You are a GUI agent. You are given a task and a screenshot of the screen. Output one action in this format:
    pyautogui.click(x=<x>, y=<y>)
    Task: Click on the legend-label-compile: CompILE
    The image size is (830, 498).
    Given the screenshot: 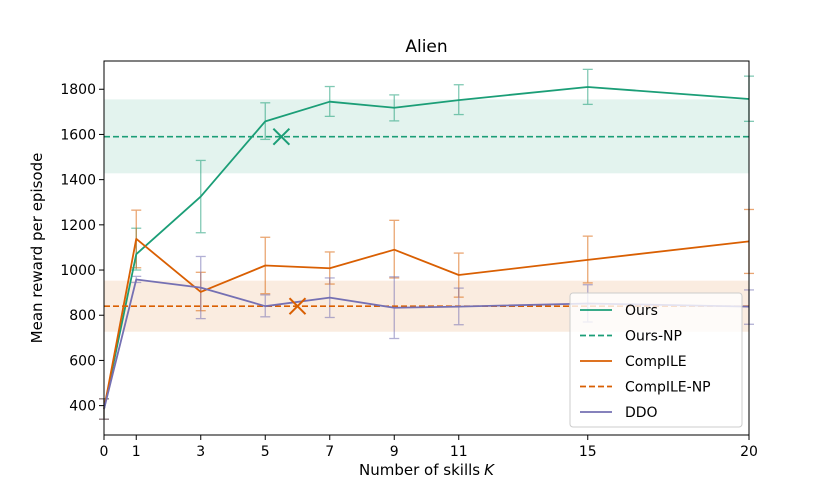 What is the action you would take?
    pyautogui.click(x=656, y=362)
    